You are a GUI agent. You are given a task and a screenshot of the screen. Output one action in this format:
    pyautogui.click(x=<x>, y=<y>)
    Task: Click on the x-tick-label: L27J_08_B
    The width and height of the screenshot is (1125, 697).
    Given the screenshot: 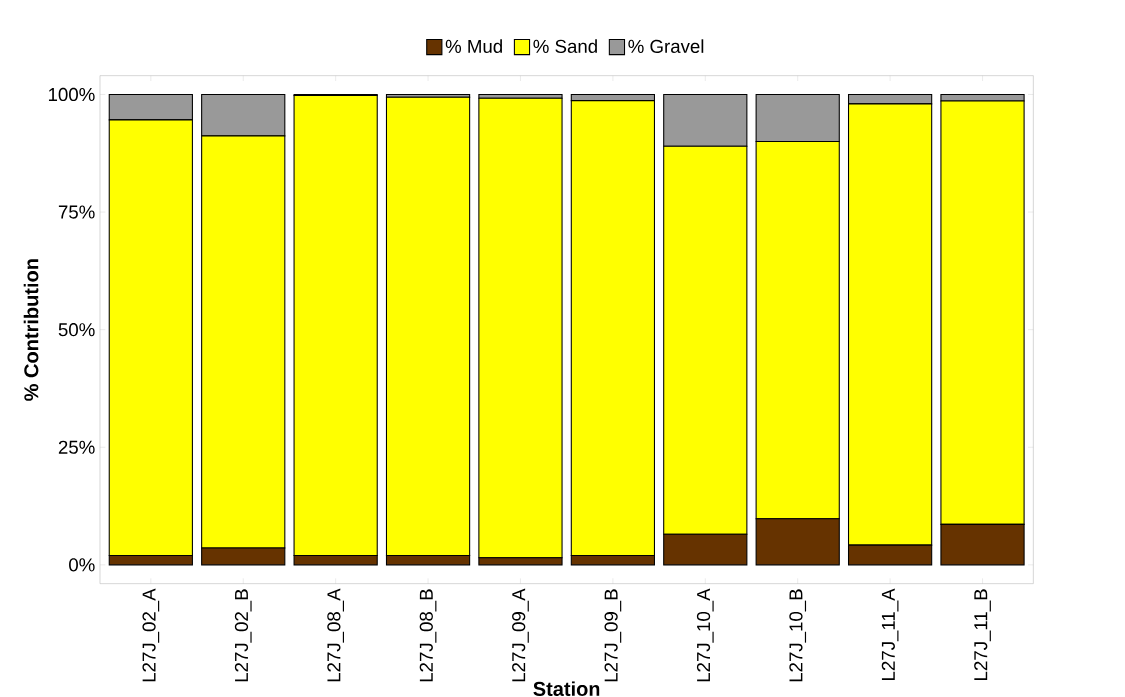 What is the action you would take?
    pyautogui.click(x=428, y=635)
    